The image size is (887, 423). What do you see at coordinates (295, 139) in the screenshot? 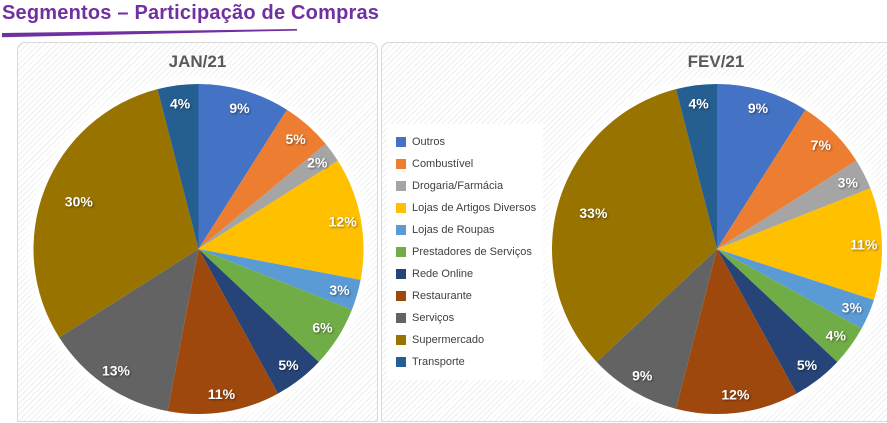
I see `pie-label-combustivel: 5%` at bounding box center [295, 139].